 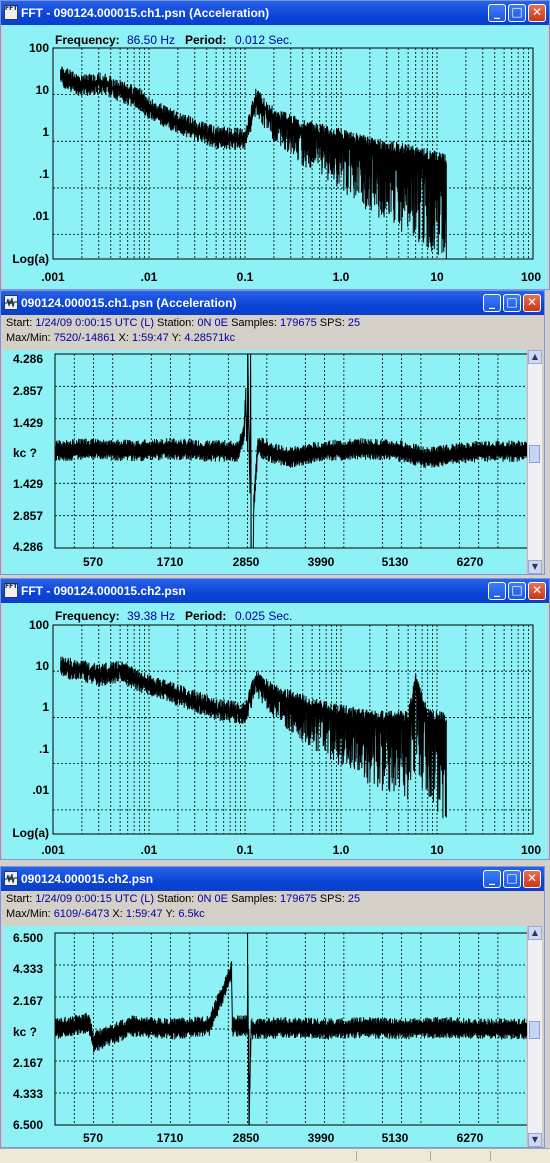 I want to click on title-bar: 090124.000015.ch2.psn _ □ ✕, so click(x=272, y=879).